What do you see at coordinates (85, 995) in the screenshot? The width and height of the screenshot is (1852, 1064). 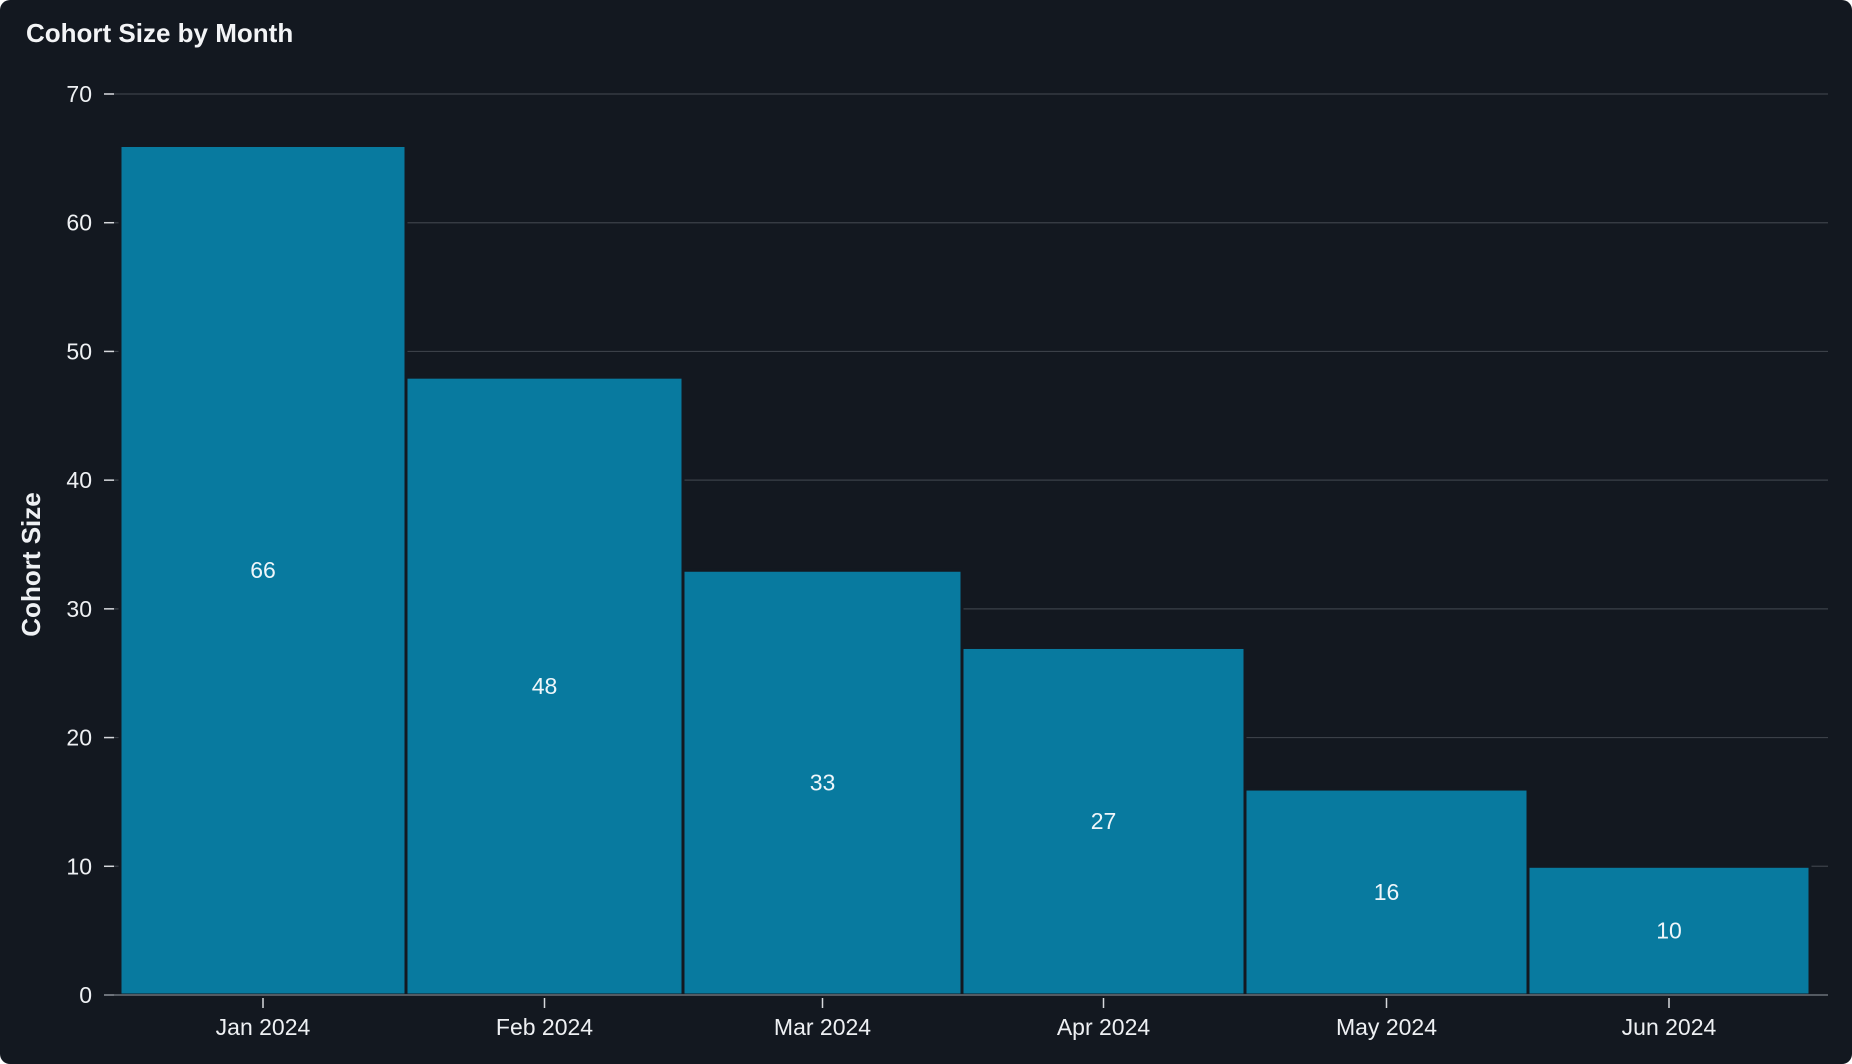 I see `y-tick-label: 0` at bounding box center [85, 995].